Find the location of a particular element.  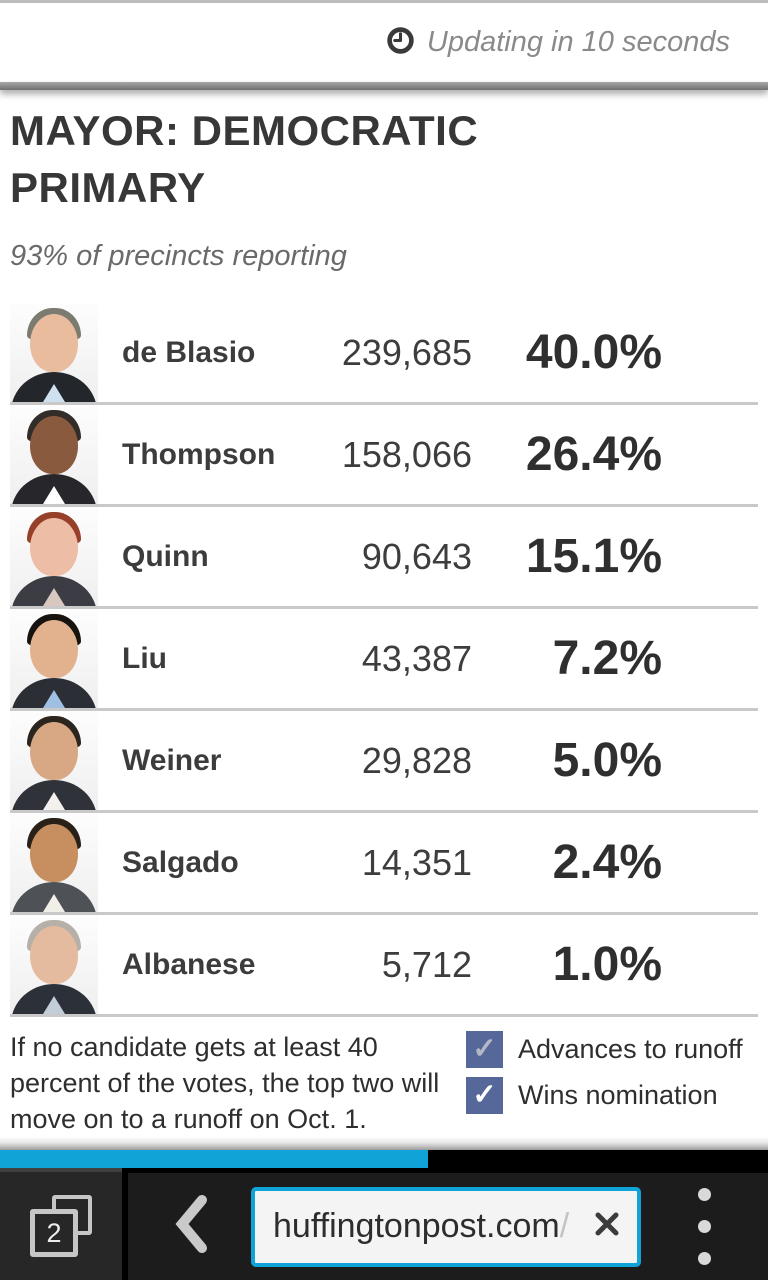

overflow-menu-button is located at coordinates (704, 1226).